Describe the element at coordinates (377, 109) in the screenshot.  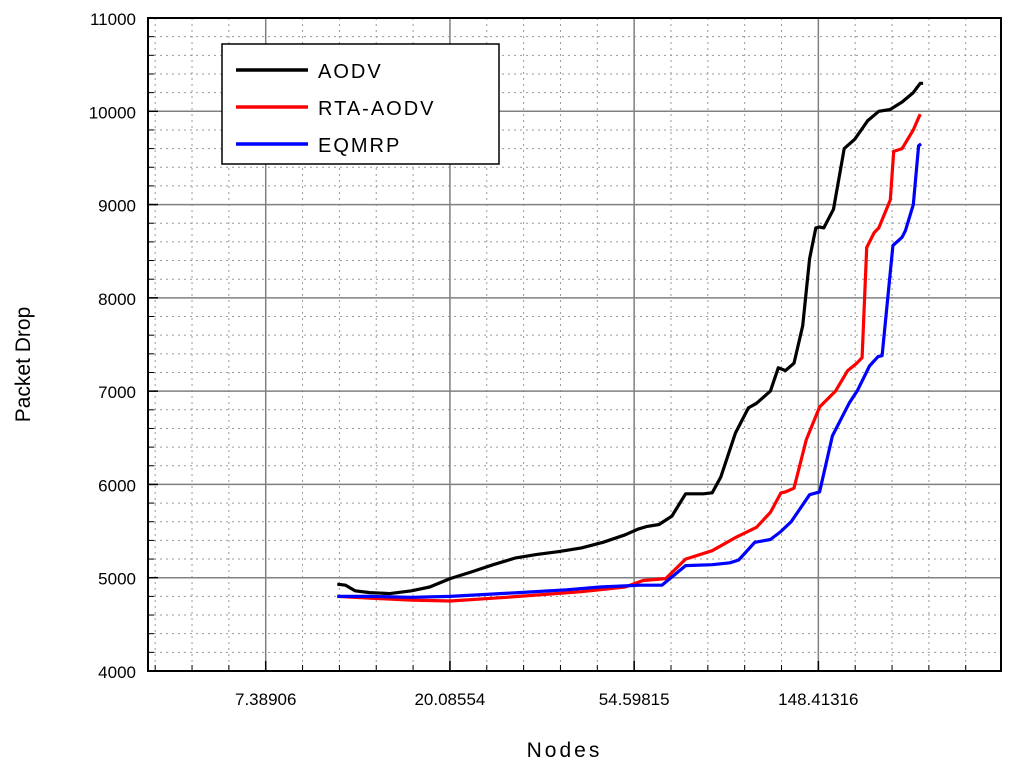
I see `legend-label-rta-aodv: RTA-AODV` at that location.